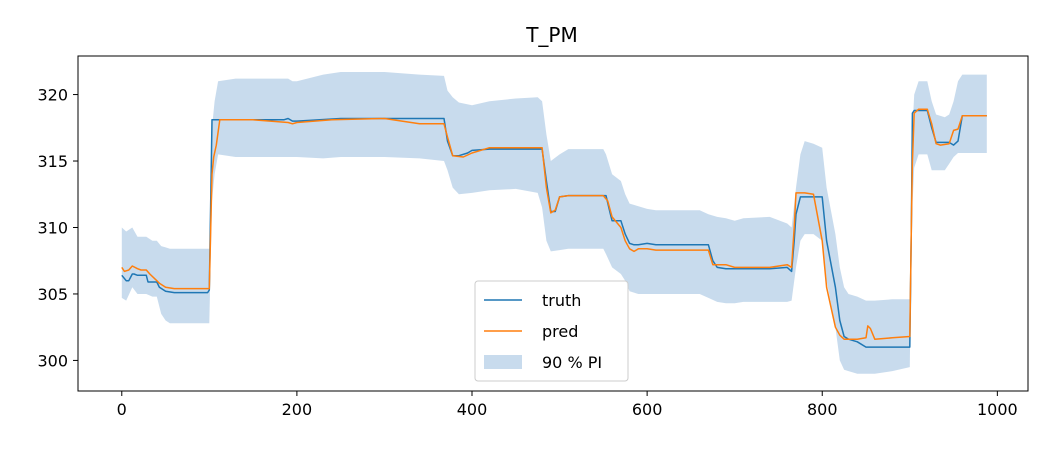  Describe the element at coordinates (52, 294) in the screenshot. I see `y-tick-label: 305` at that location.